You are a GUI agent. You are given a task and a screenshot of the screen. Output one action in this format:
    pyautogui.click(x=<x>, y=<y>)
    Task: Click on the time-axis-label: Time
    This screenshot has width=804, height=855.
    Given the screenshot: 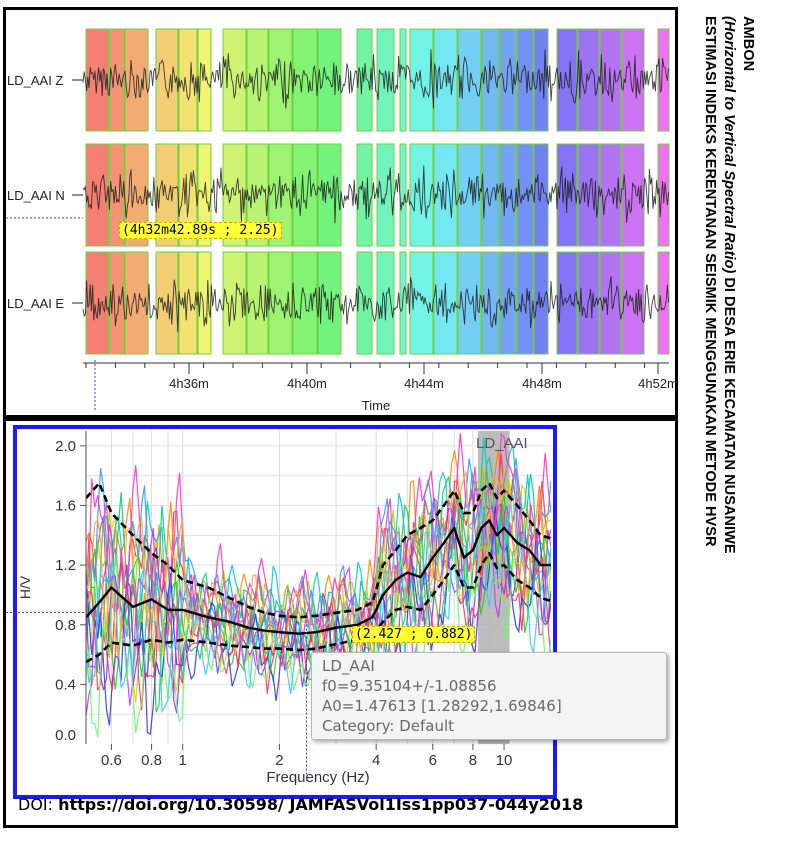 What is the action you would take?
    pyautogui.click(x=376, y=405)
    